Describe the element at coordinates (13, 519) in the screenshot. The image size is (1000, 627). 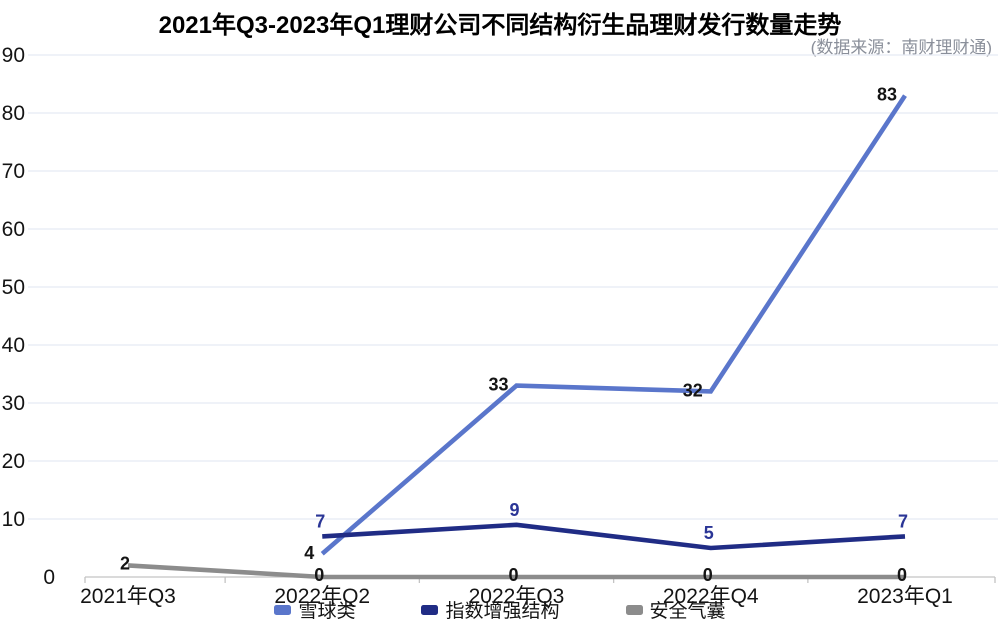
I see `y-axis-label: 10` at that location.